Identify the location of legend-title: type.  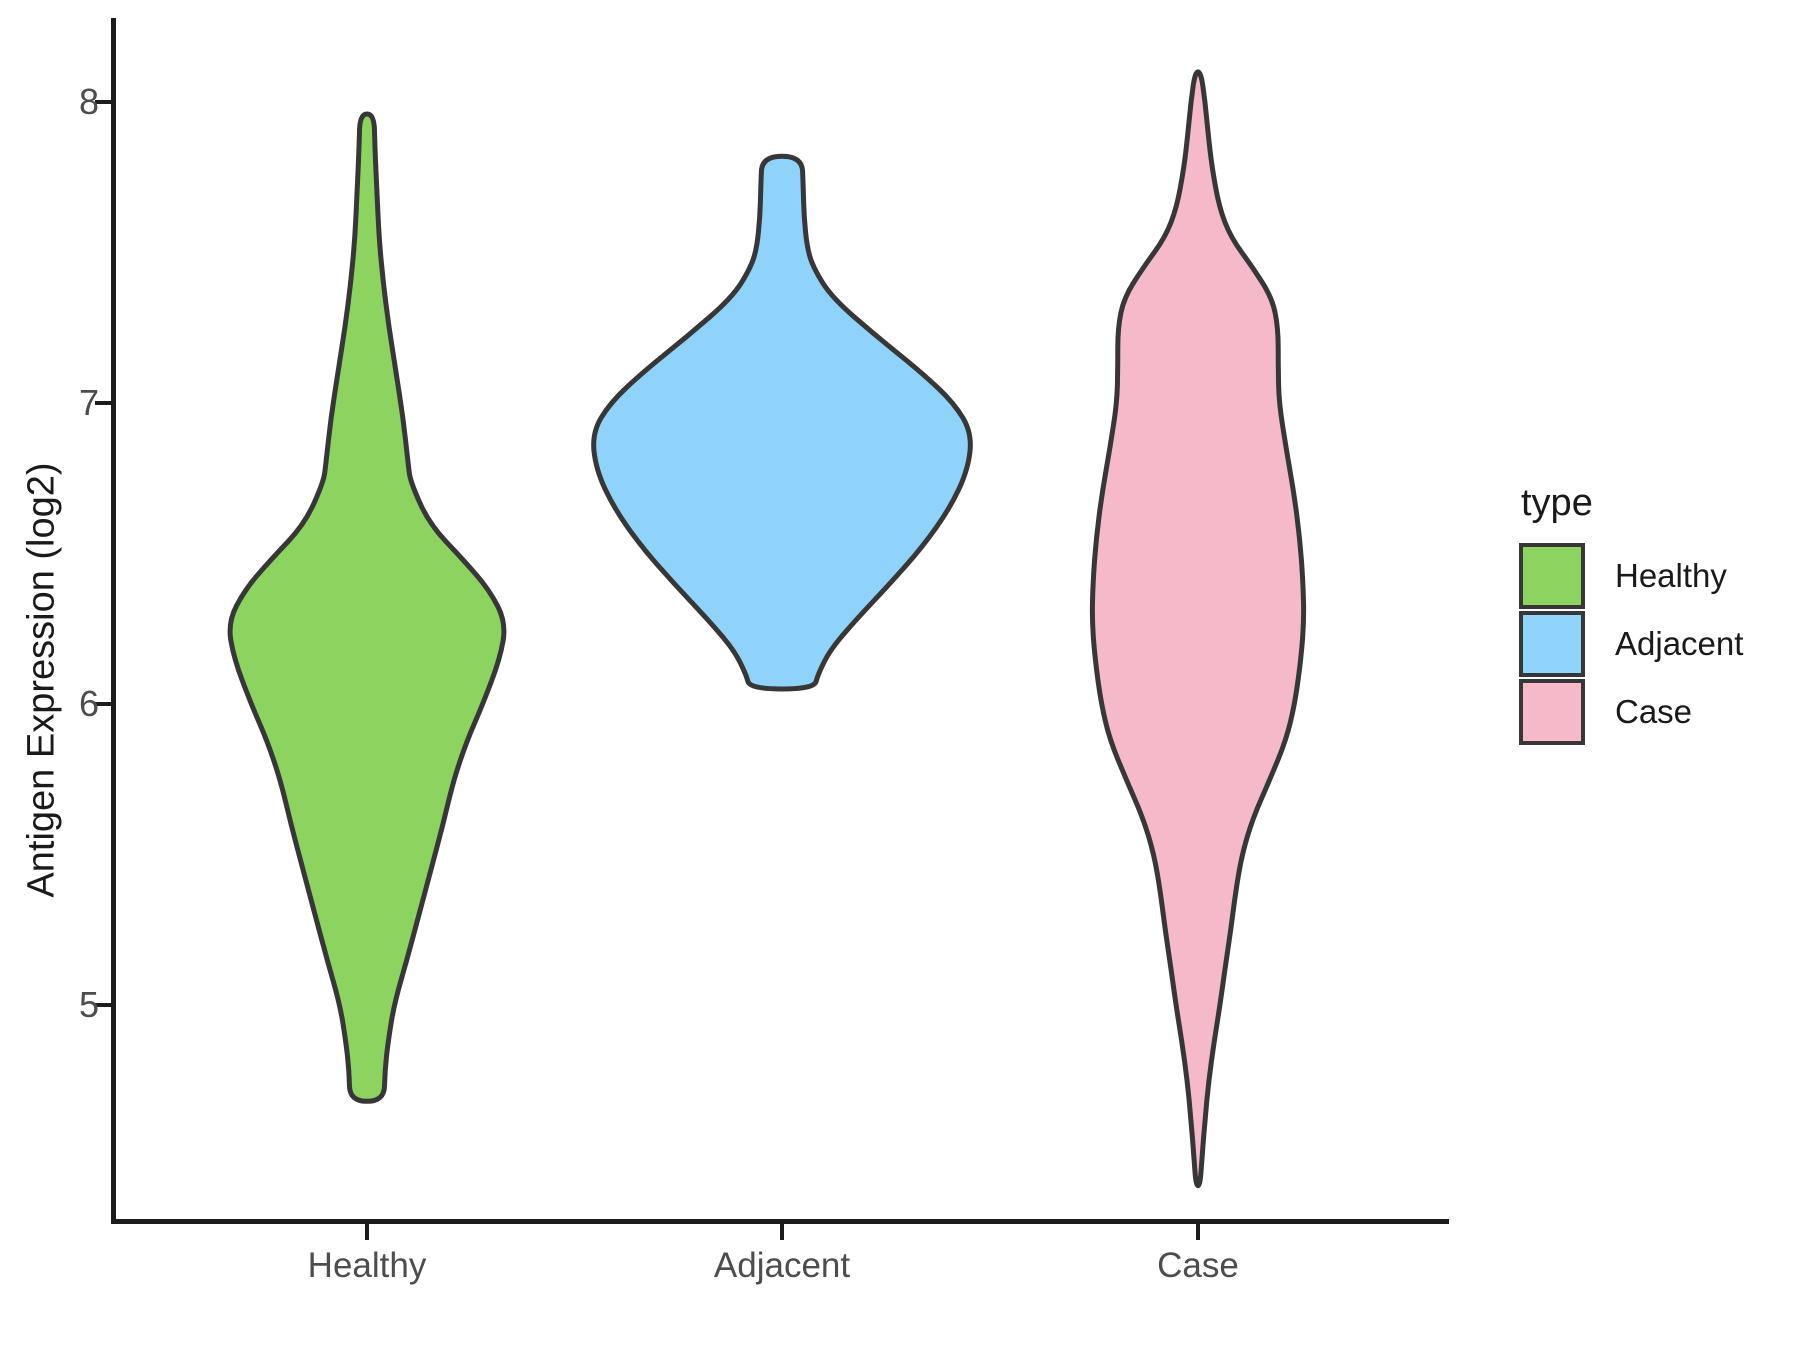
(1557, 503).